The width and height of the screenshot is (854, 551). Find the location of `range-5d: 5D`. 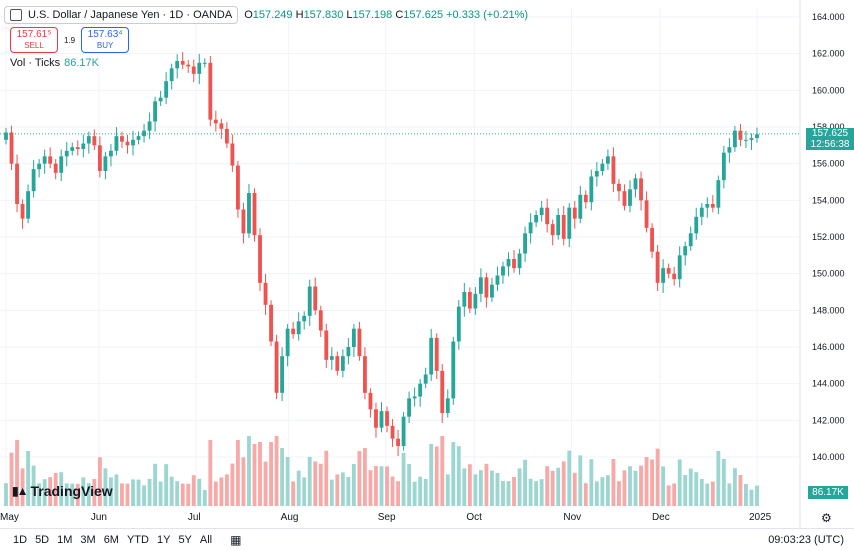

range-5d: 5D is located at coordinates (42, 540).